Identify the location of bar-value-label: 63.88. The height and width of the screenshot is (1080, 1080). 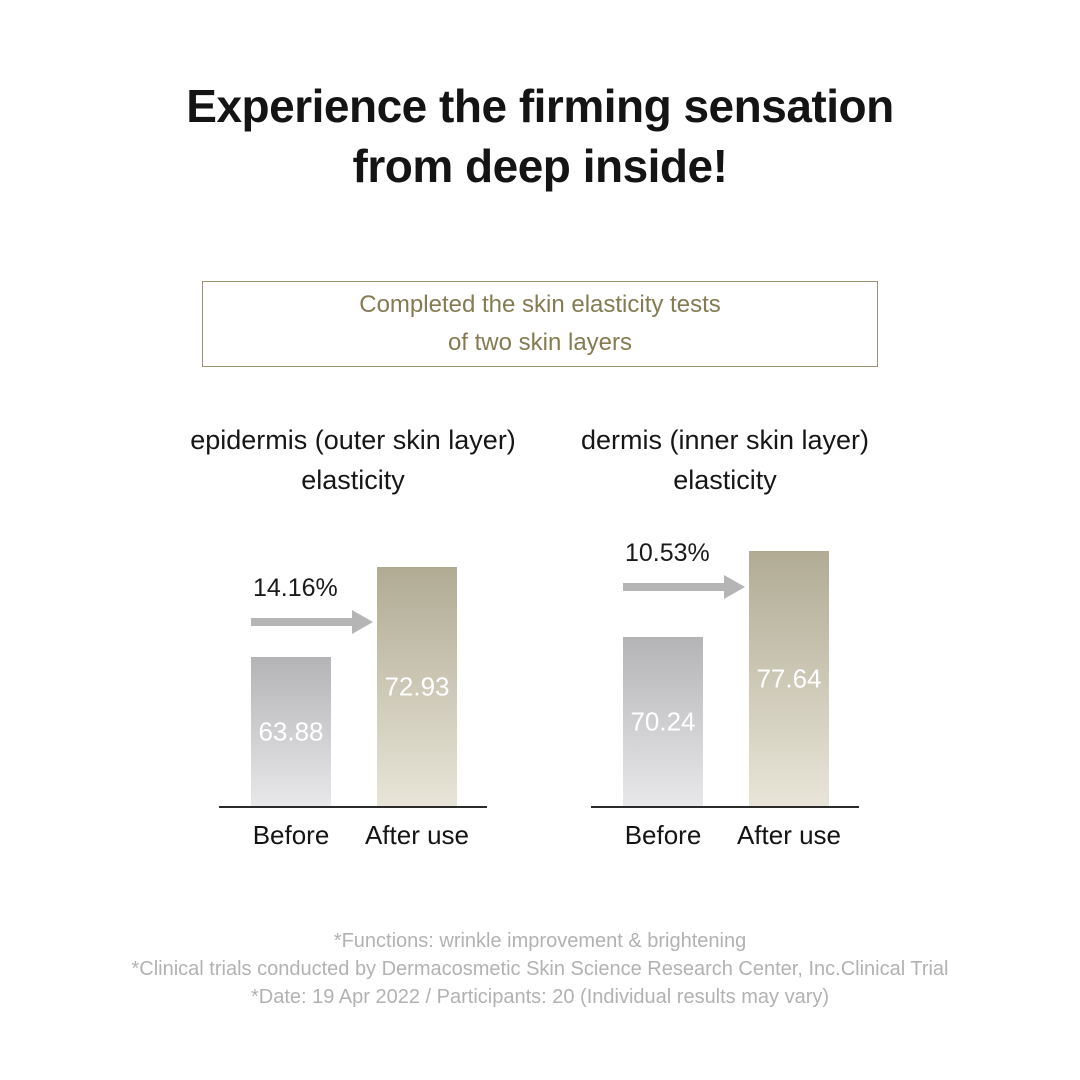
(291, 731).